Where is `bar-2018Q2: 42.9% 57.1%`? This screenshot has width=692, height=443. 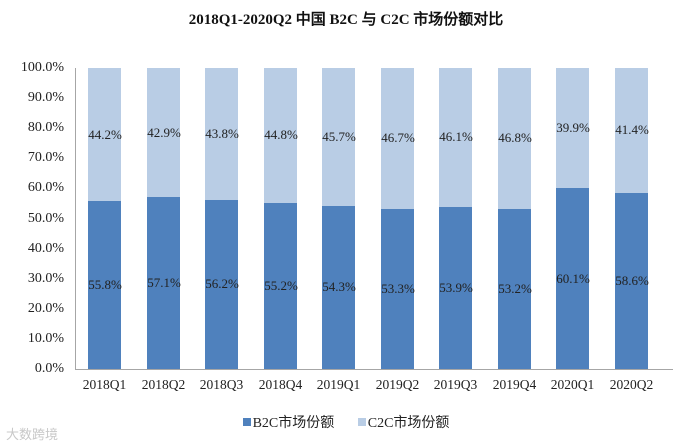
bar-2018Q2: 42.9% 57.1% is located at coordinates (164, 218).